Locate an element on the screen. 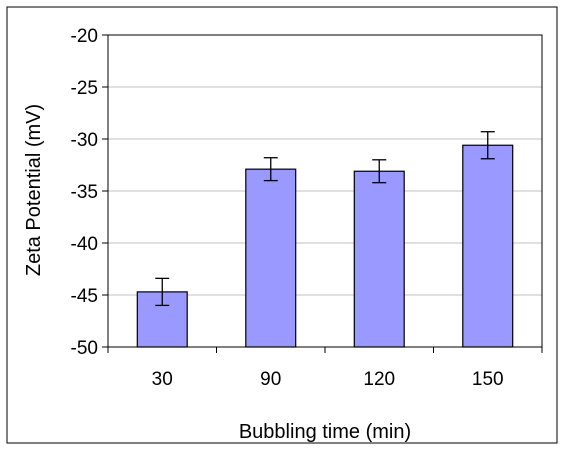  x-tick-label: 150 is located at coordinates (488, 379).